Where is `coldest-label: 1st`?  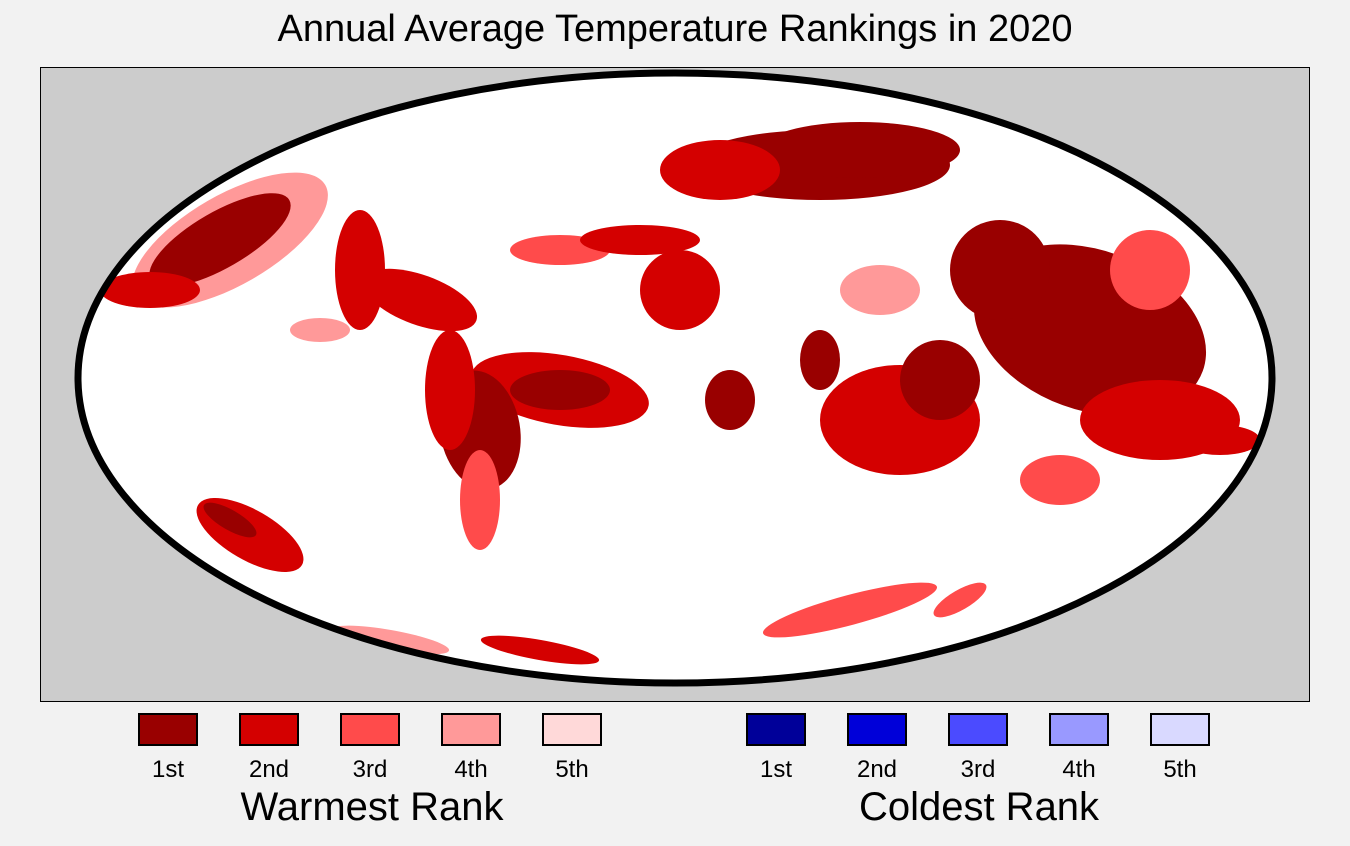 coldest-label: 1st is located at coordinates (775, 769).